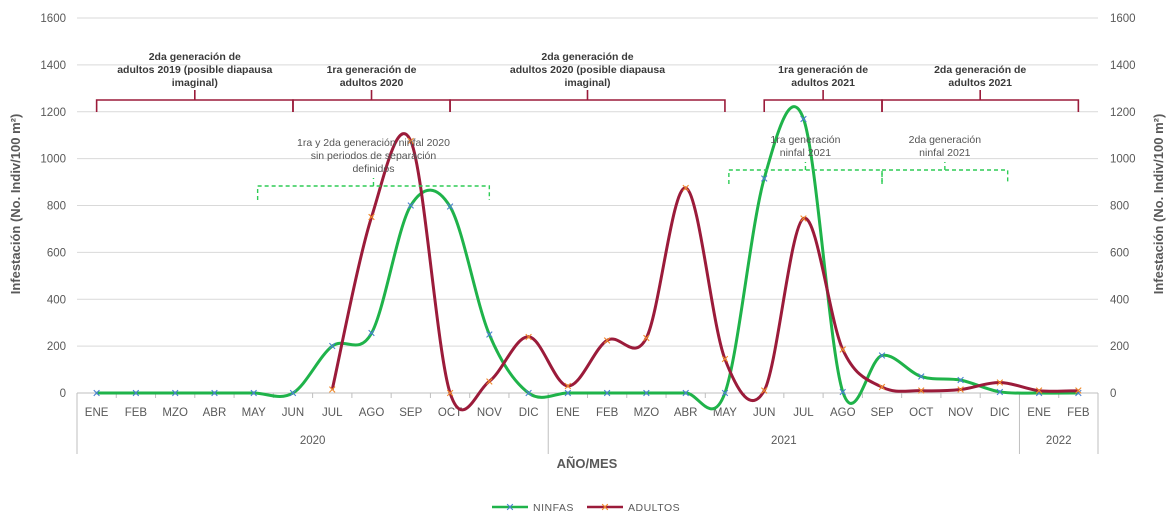  Describe the element at coordinates (1123, 206) in the screenshot. I see `y-axis-right: 0 200 400 600 800 1000 1200 1400 1600` at that location.